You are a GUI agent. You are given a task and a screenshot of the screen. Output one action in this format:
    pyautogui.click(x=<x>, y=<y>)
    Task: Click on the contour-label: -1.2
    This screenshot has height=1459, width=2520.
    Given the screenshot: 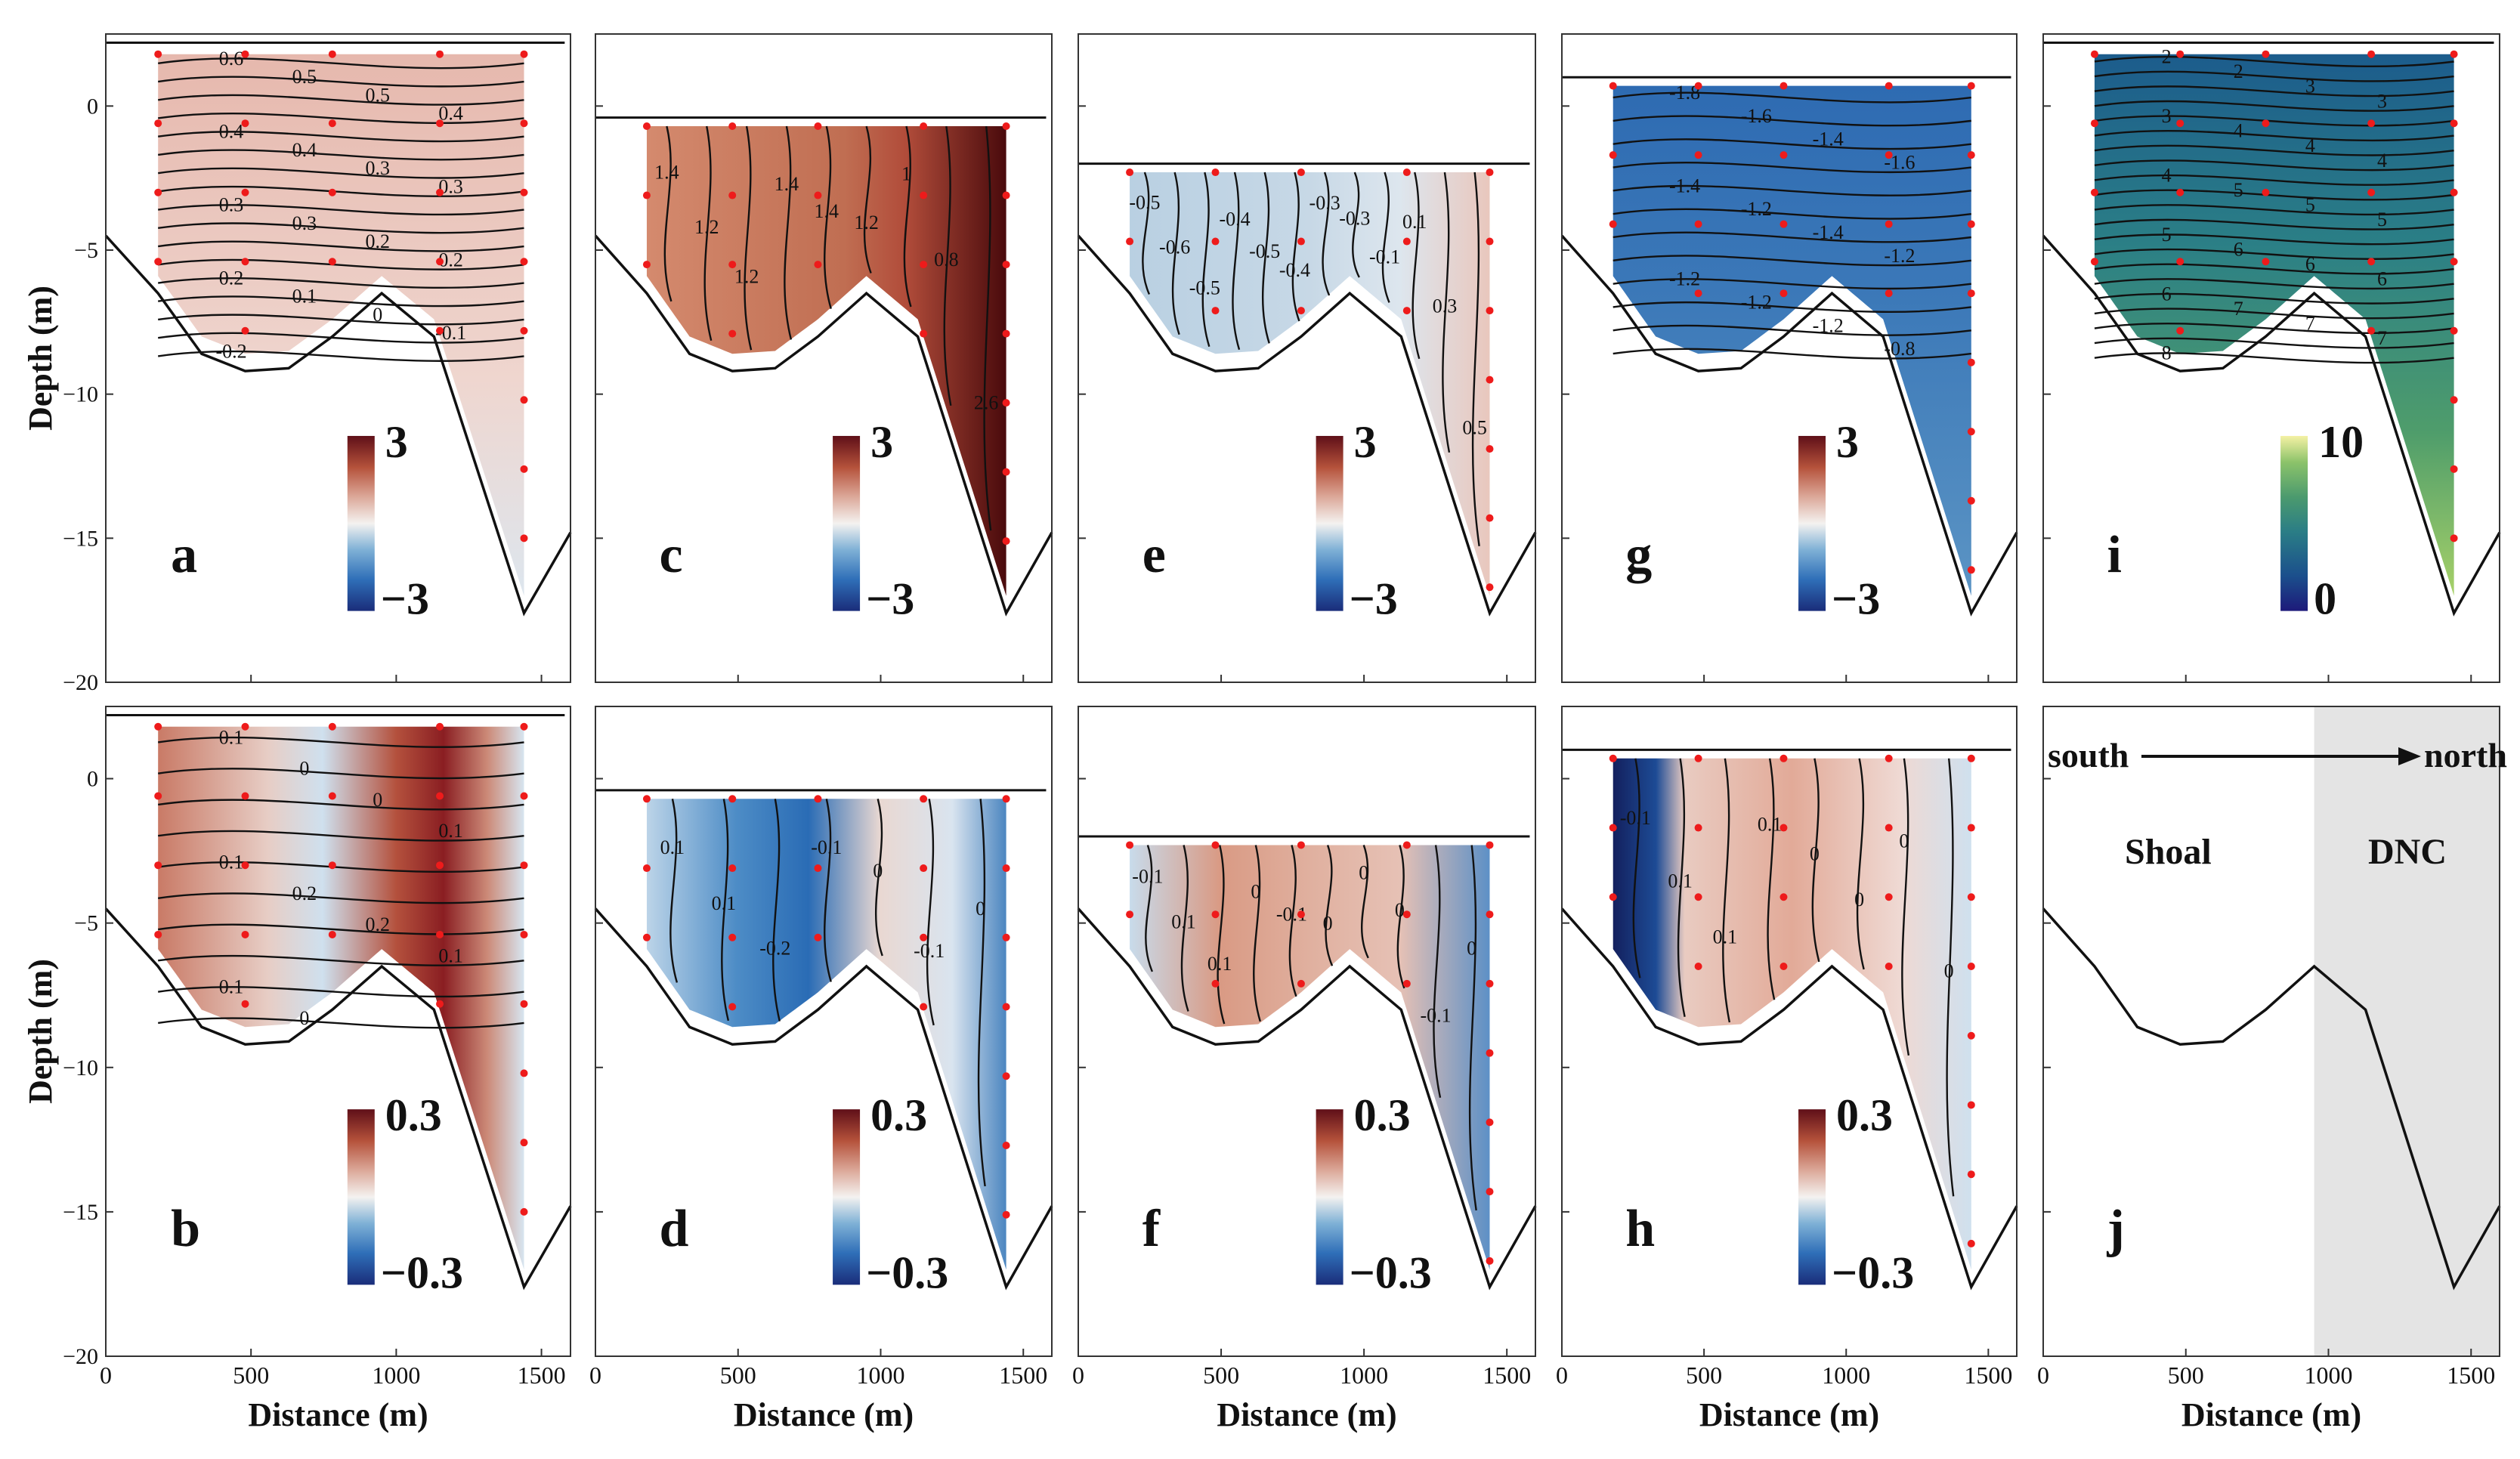 What is the action you would take?
    pyautogui.click(x=1756, y=209)
    